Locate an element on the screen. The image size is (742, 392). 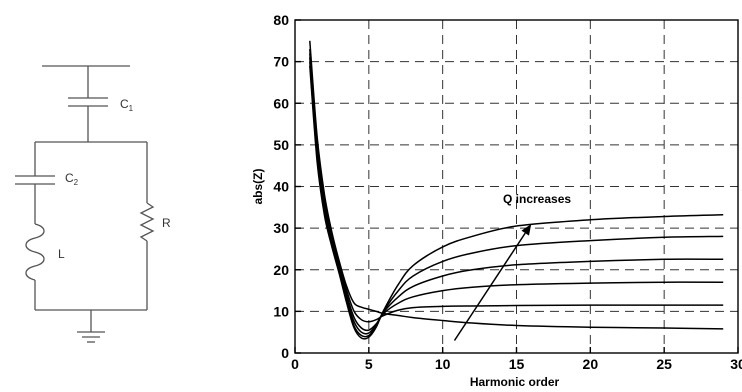
x-tick-label: 15 is located at coordinates (517, 364).